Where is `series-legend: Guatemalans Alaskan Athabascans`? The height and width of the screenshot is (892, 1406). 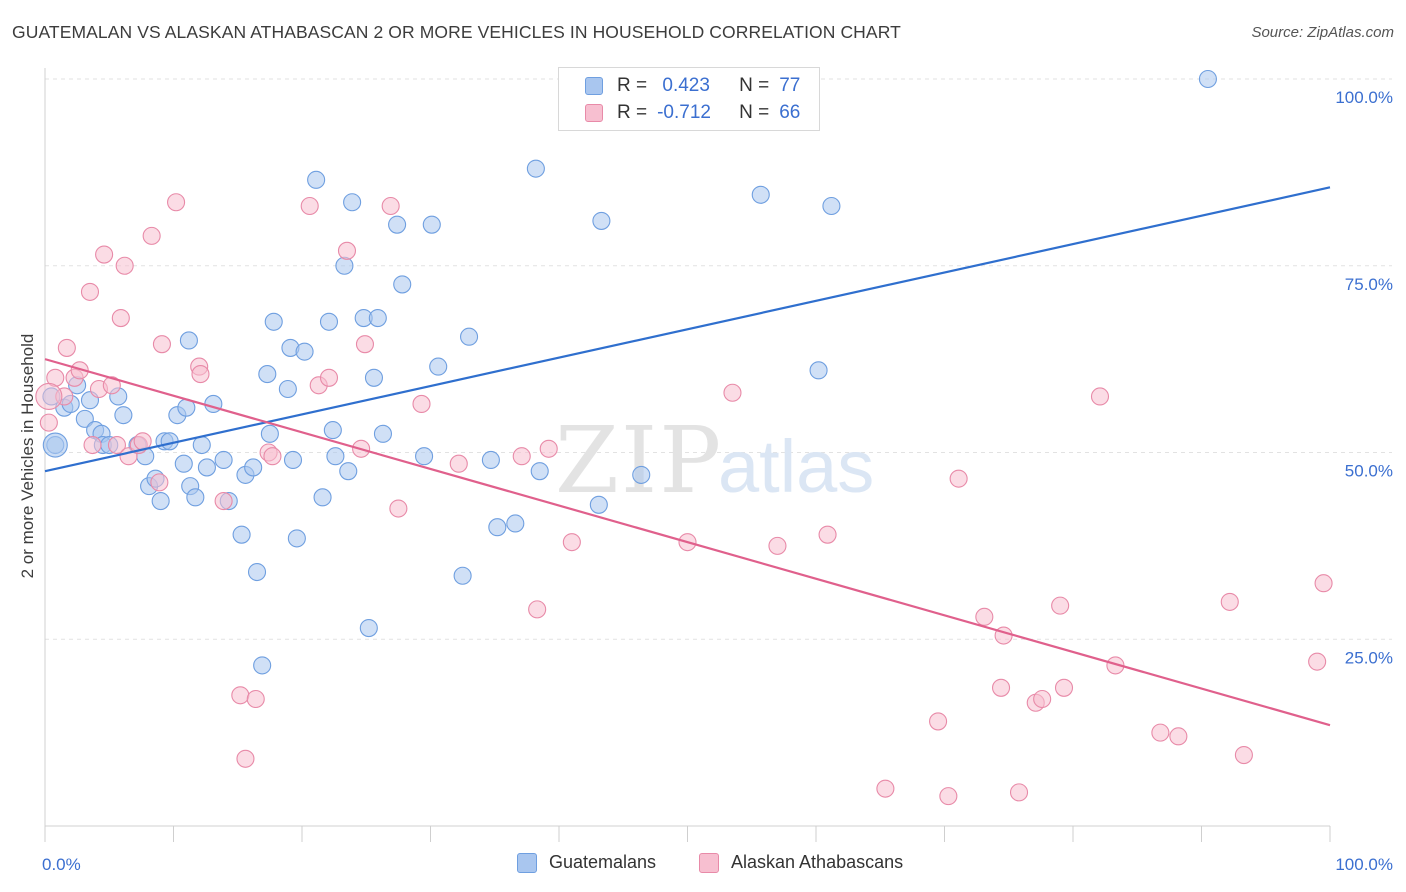 series-legend: Guatemalans Alaskan Athabascans is located at coordinates (703, 864).